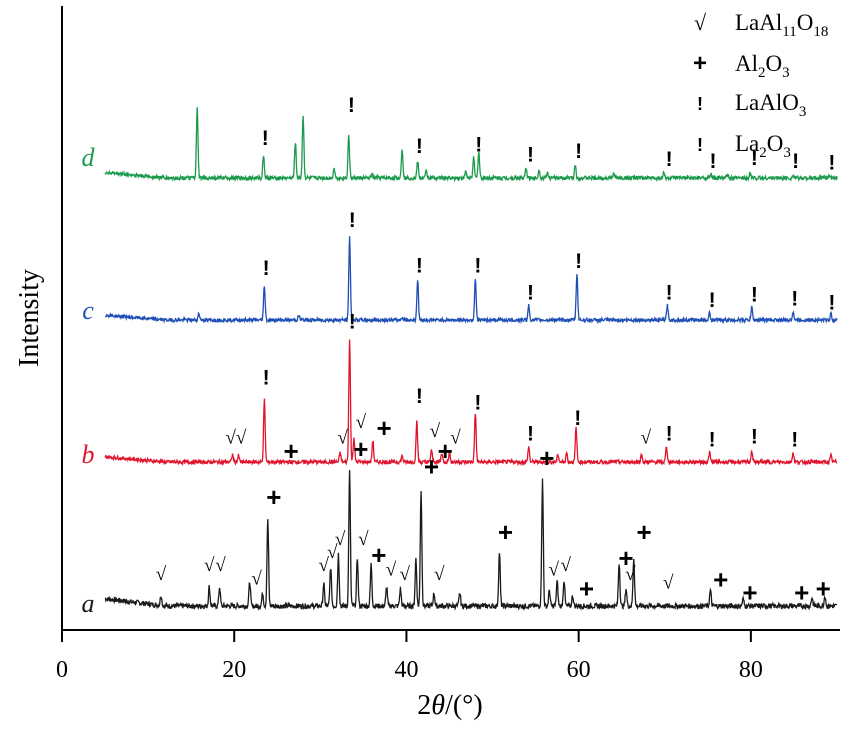 Image resolution: width=850 pixels, height=729 pixels. I want to click on legend-label-1: Al2O3, so click(762, 66).